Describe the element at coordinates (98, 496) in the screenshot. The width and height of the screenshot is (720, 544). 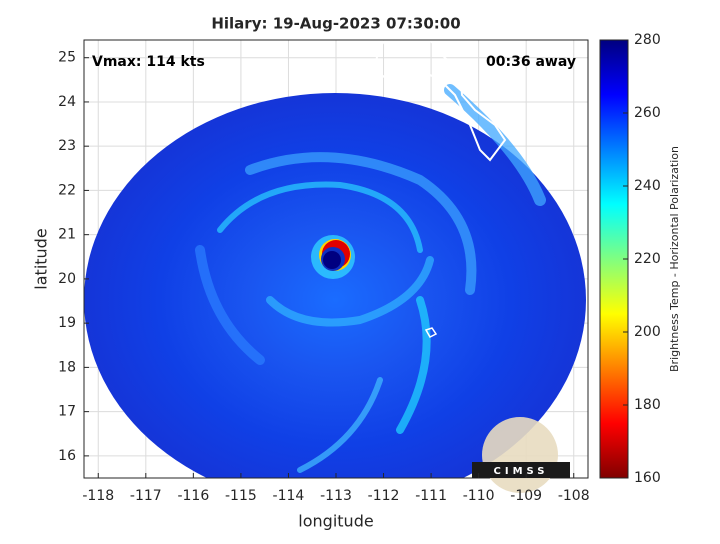
I see `x-tick-label: -118` at that location.